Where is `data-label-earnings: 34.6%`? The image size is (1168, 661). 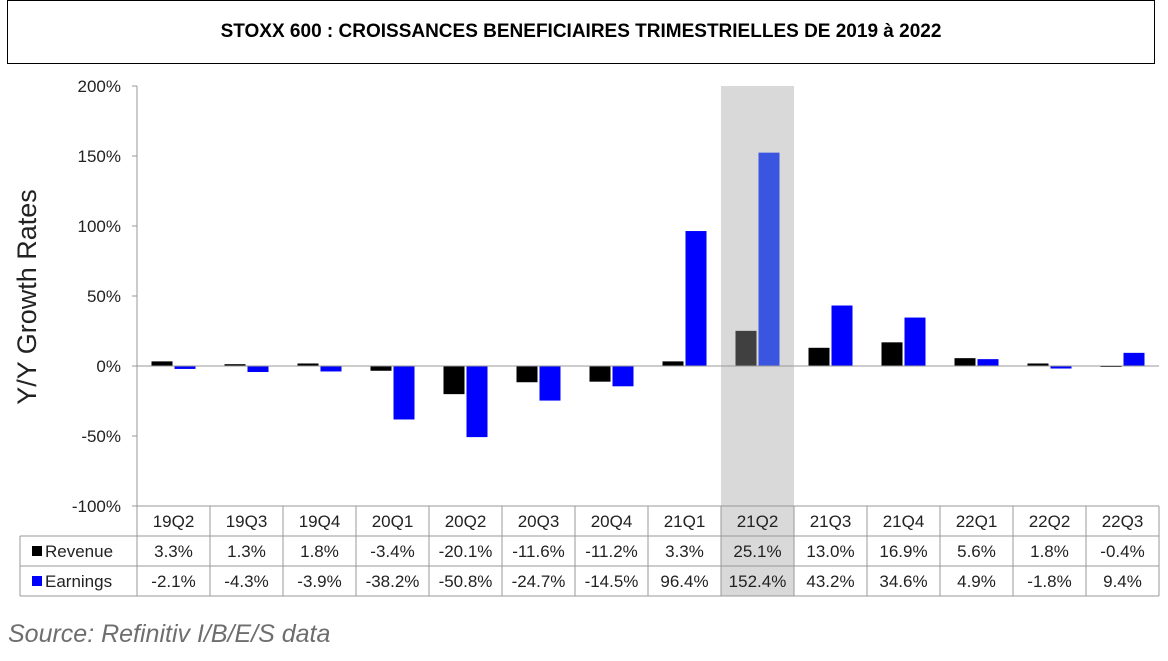
data-label-earnings: 34.6% is located at coordinates (903, 581).